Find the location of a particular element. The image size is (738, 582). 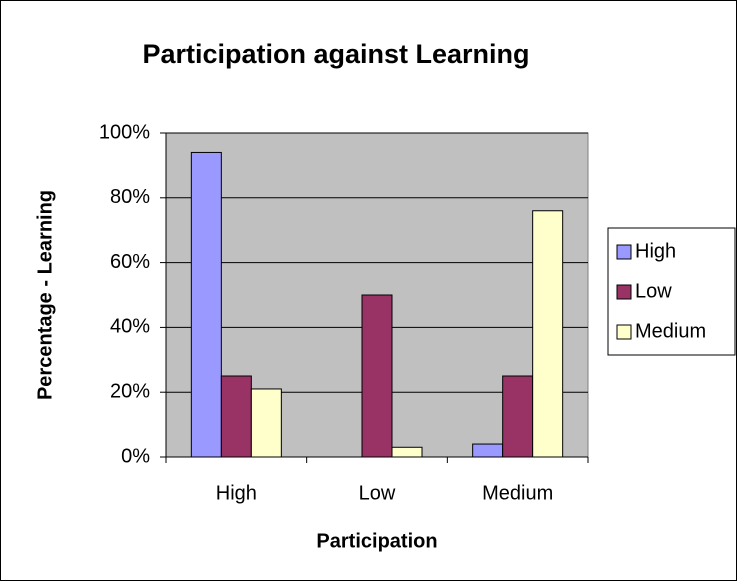

y-tick-label: 40% is located at coordinates (130, 327).